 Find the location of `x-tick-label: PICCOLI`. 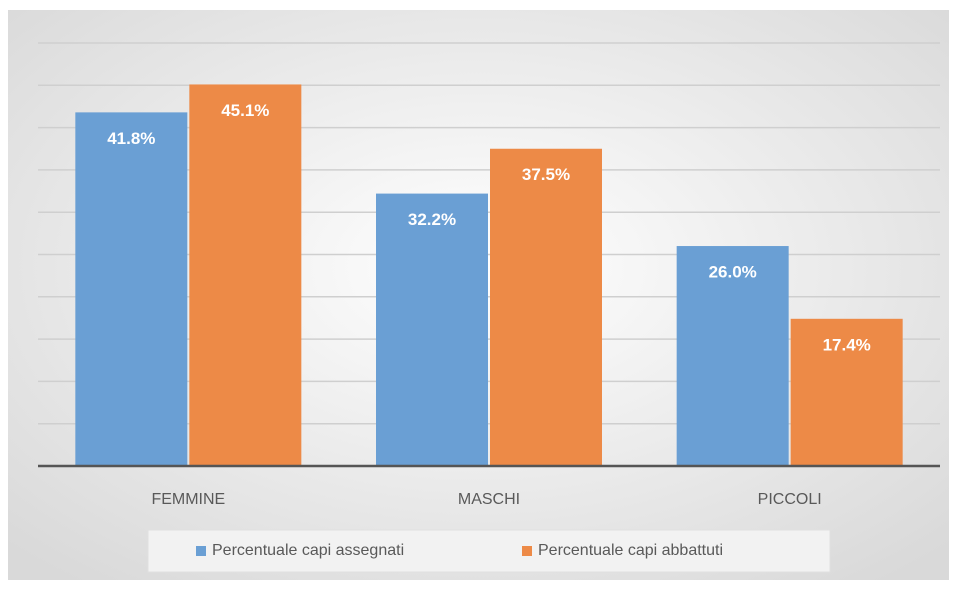

x-tick-label: PICCOLI is located at coordinates (790, 499).